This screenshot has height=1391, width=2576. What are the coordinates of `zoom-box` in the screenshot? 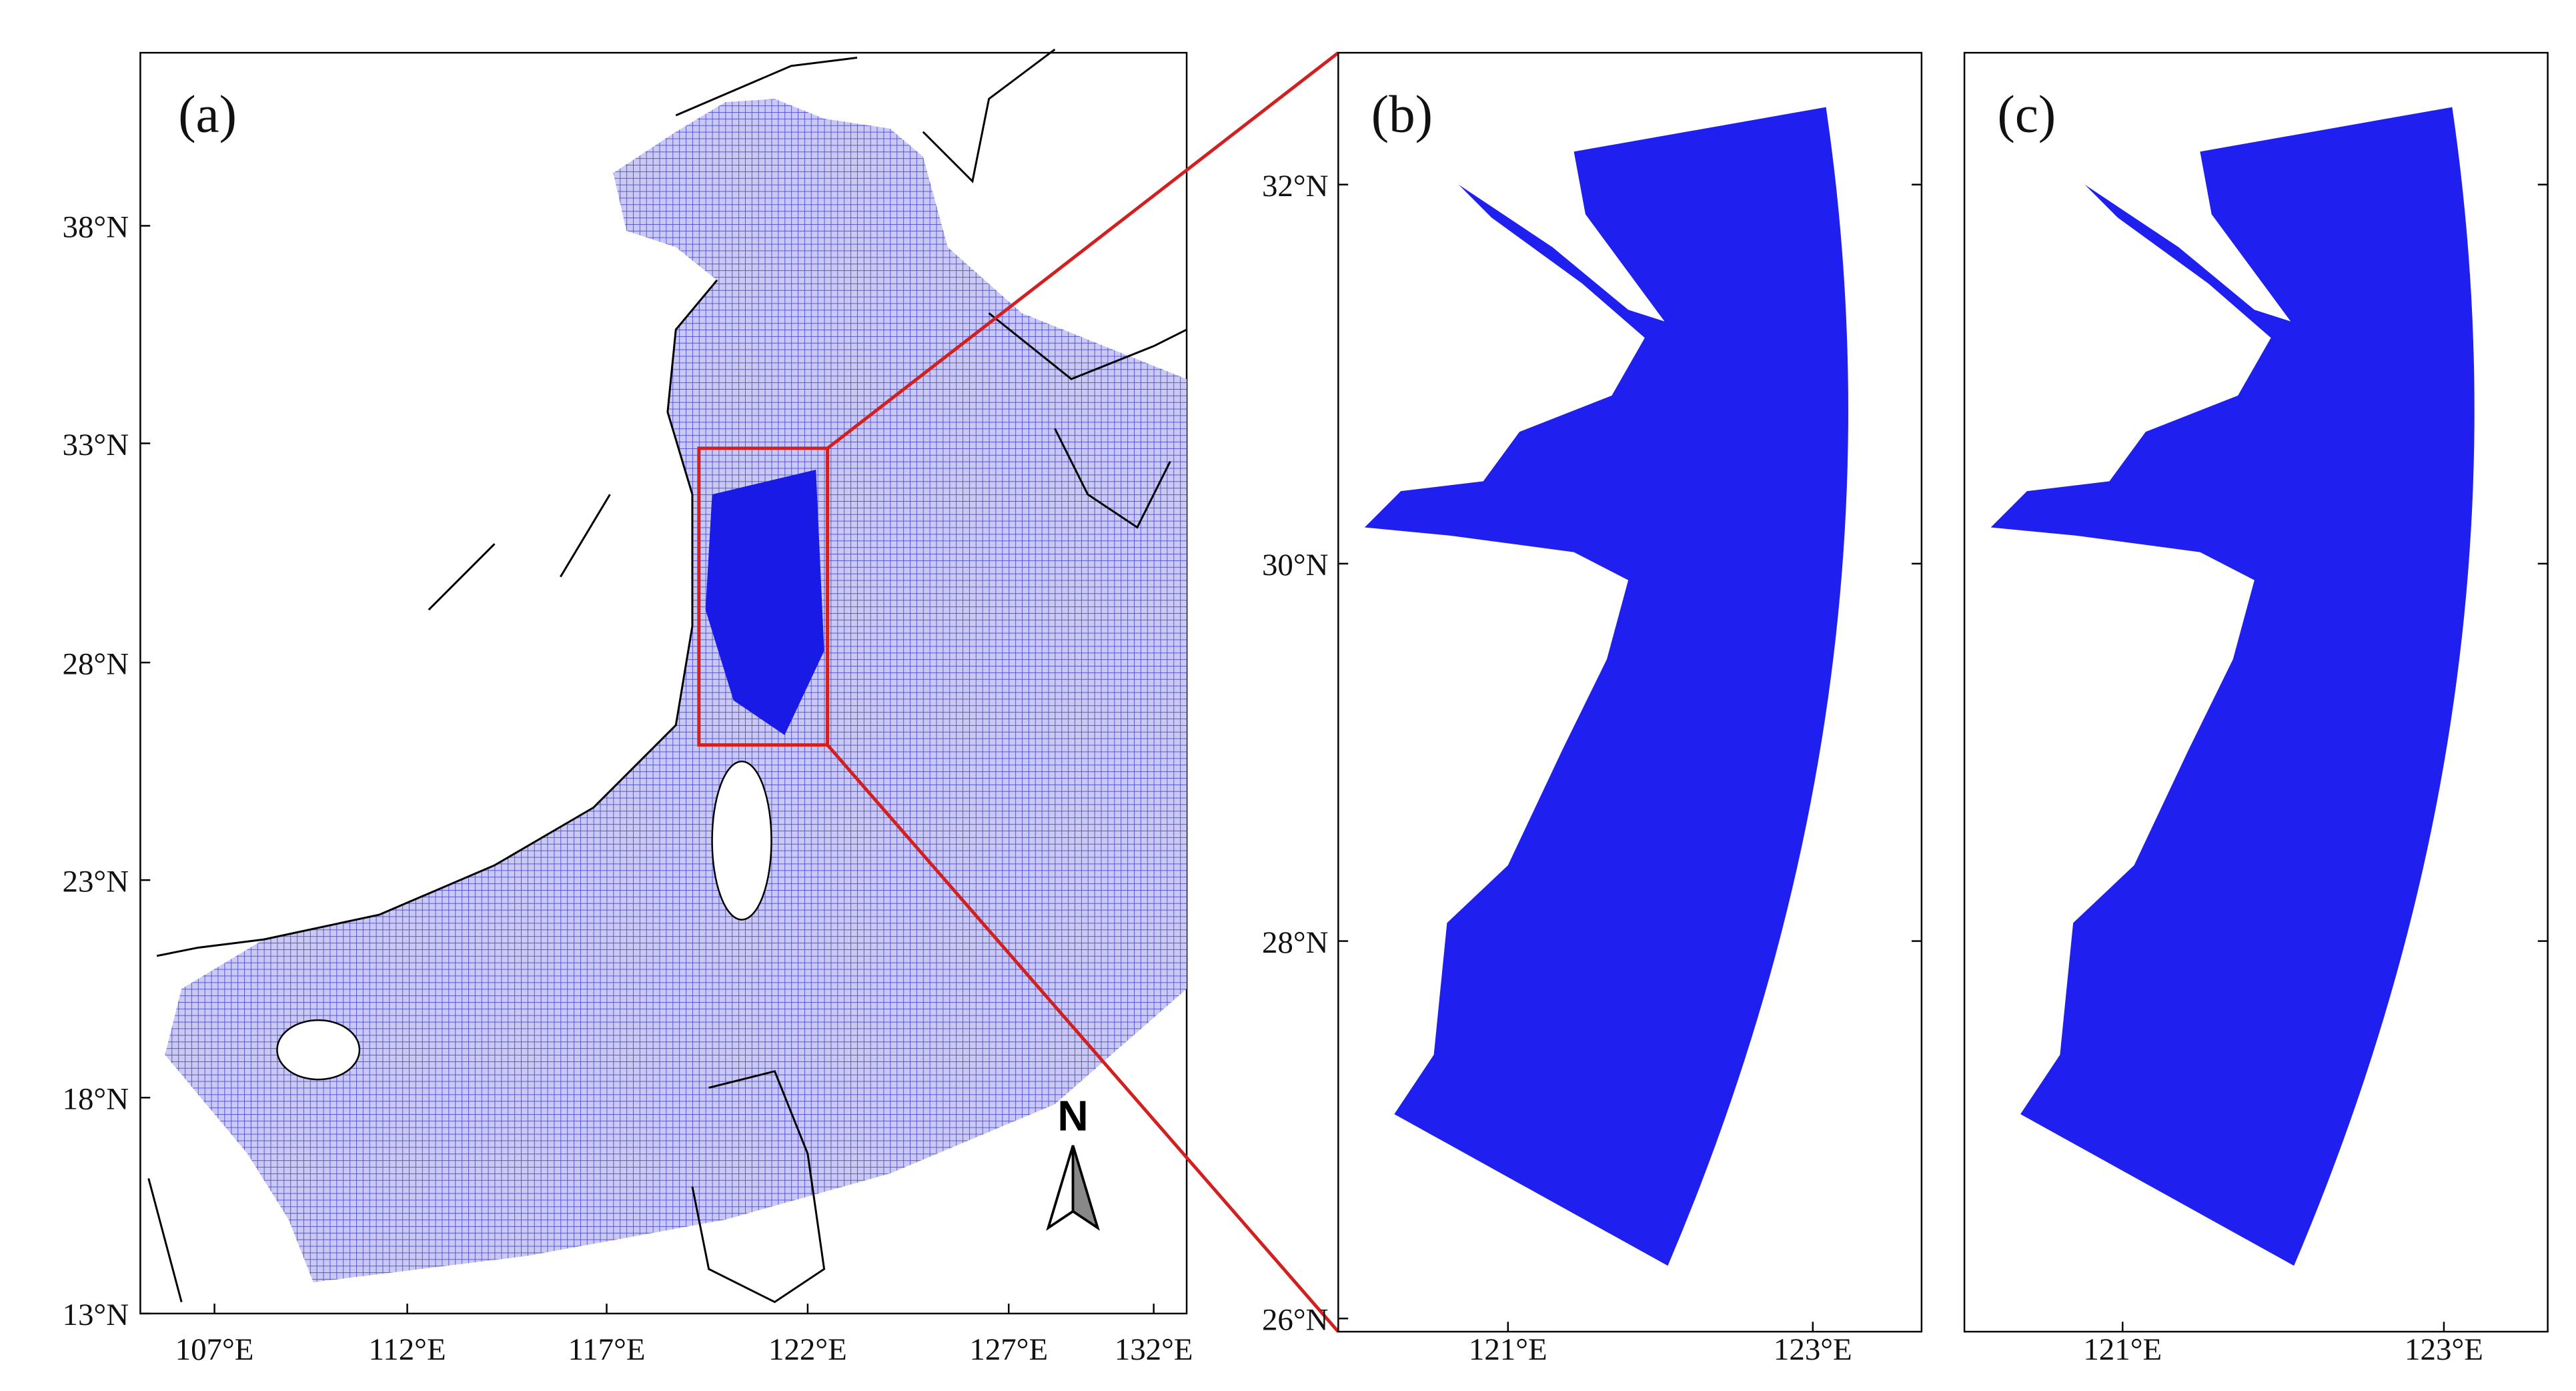 It's located at (763, 596).